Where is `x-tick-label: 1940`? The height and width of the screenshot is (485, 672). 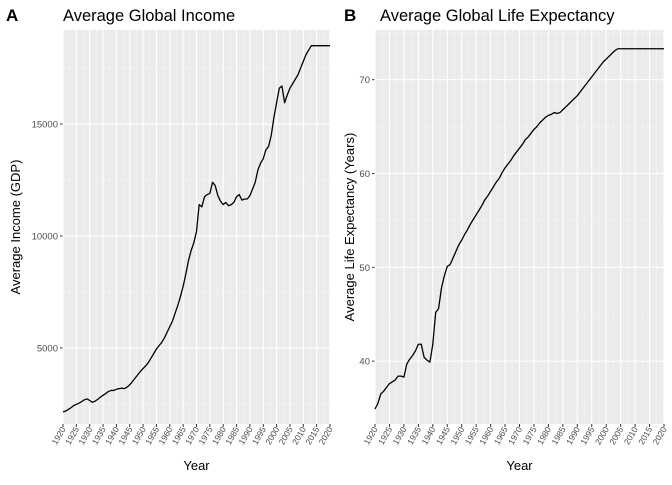 x-tick-label: 1940 is located at coordinates (428, 436).